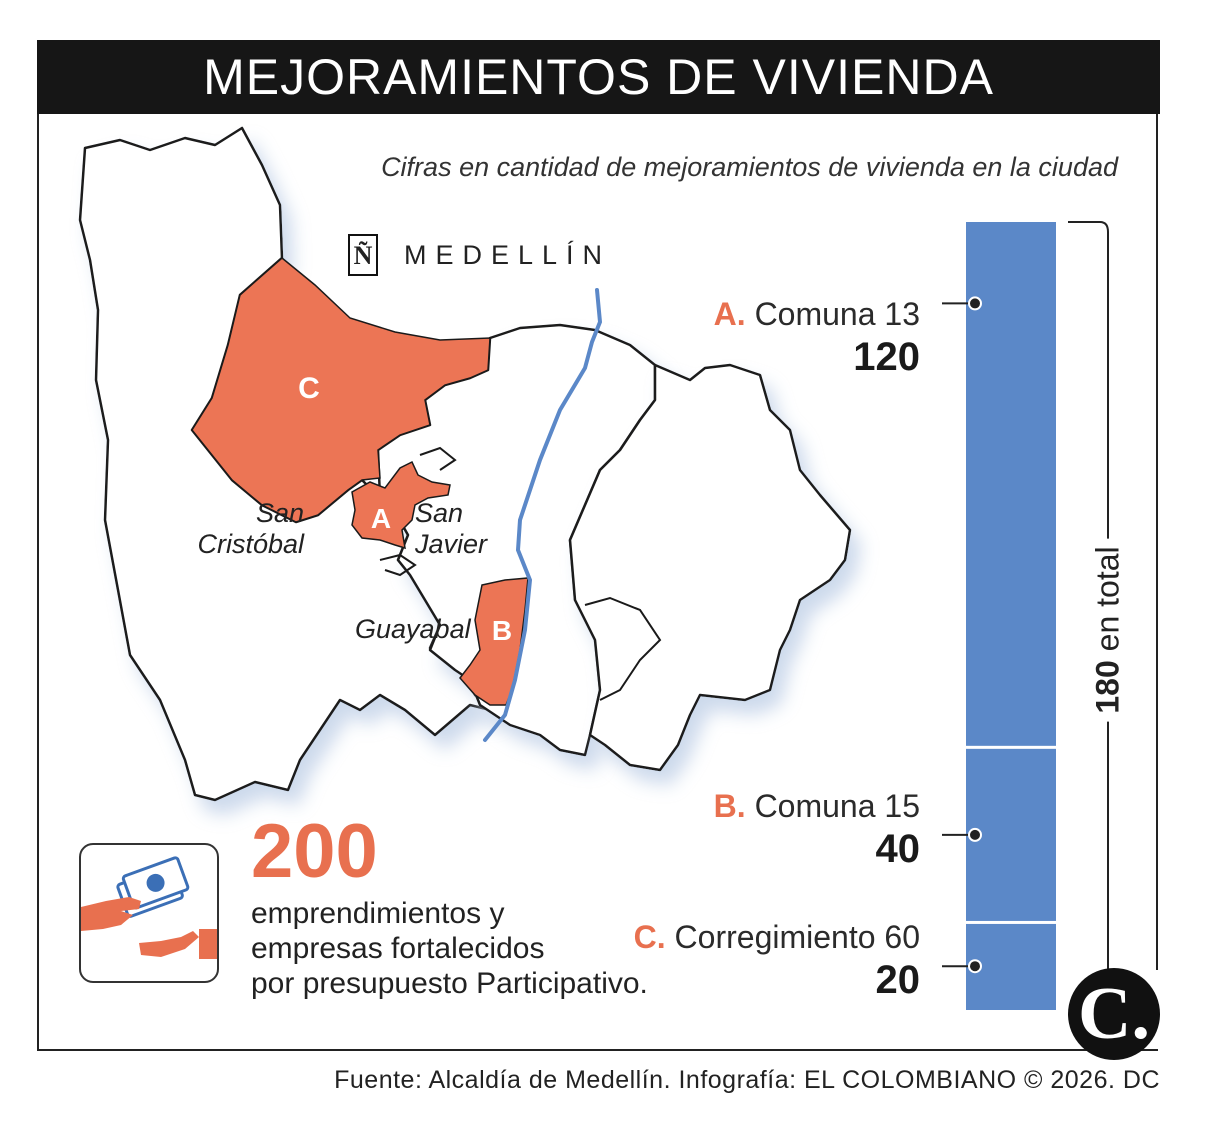  Describe the element at coordinates (710, 567) in the screenshot. I see `map-east-outline` at that location.